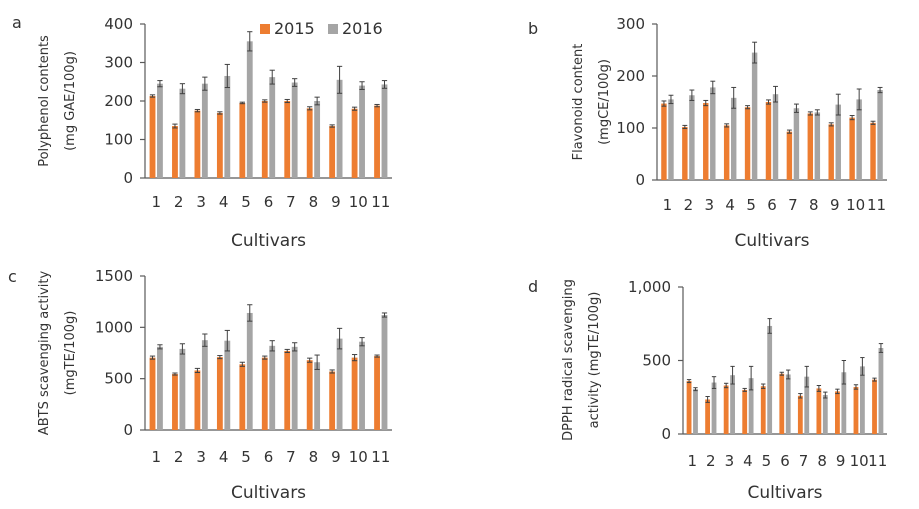 The height and width of the screenshot is (509, 919). What do you see at coordinates (835, 205) in the screenshot?
I see `x-tick-label-b: 9` at bounding box center [835, 205].